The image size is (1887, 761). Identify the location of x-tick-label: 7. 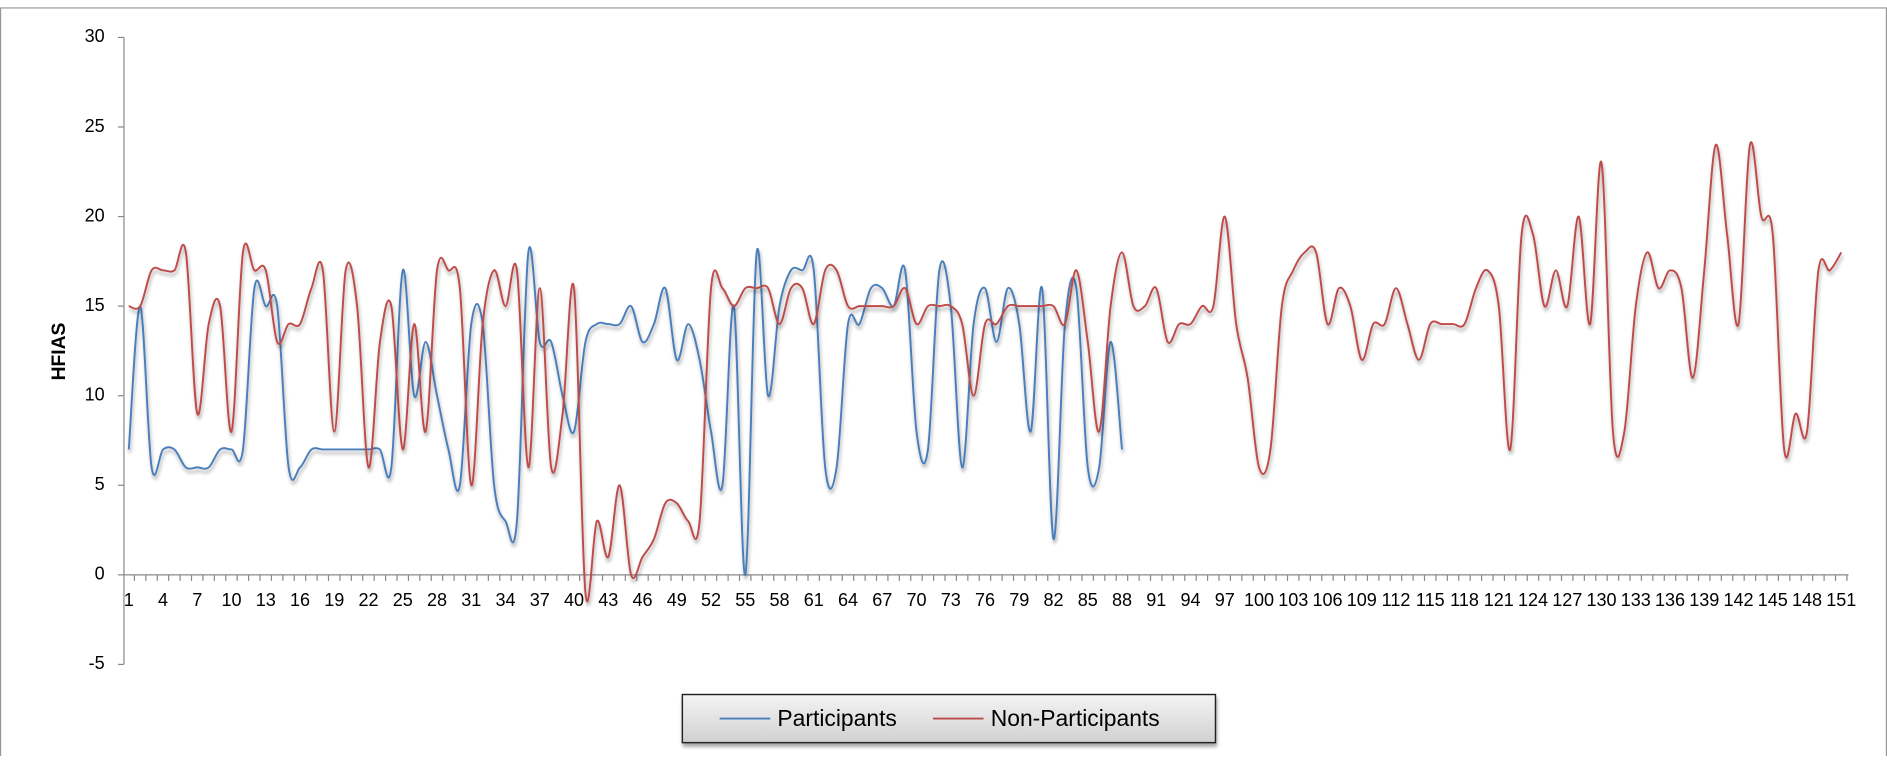
(197, 600).